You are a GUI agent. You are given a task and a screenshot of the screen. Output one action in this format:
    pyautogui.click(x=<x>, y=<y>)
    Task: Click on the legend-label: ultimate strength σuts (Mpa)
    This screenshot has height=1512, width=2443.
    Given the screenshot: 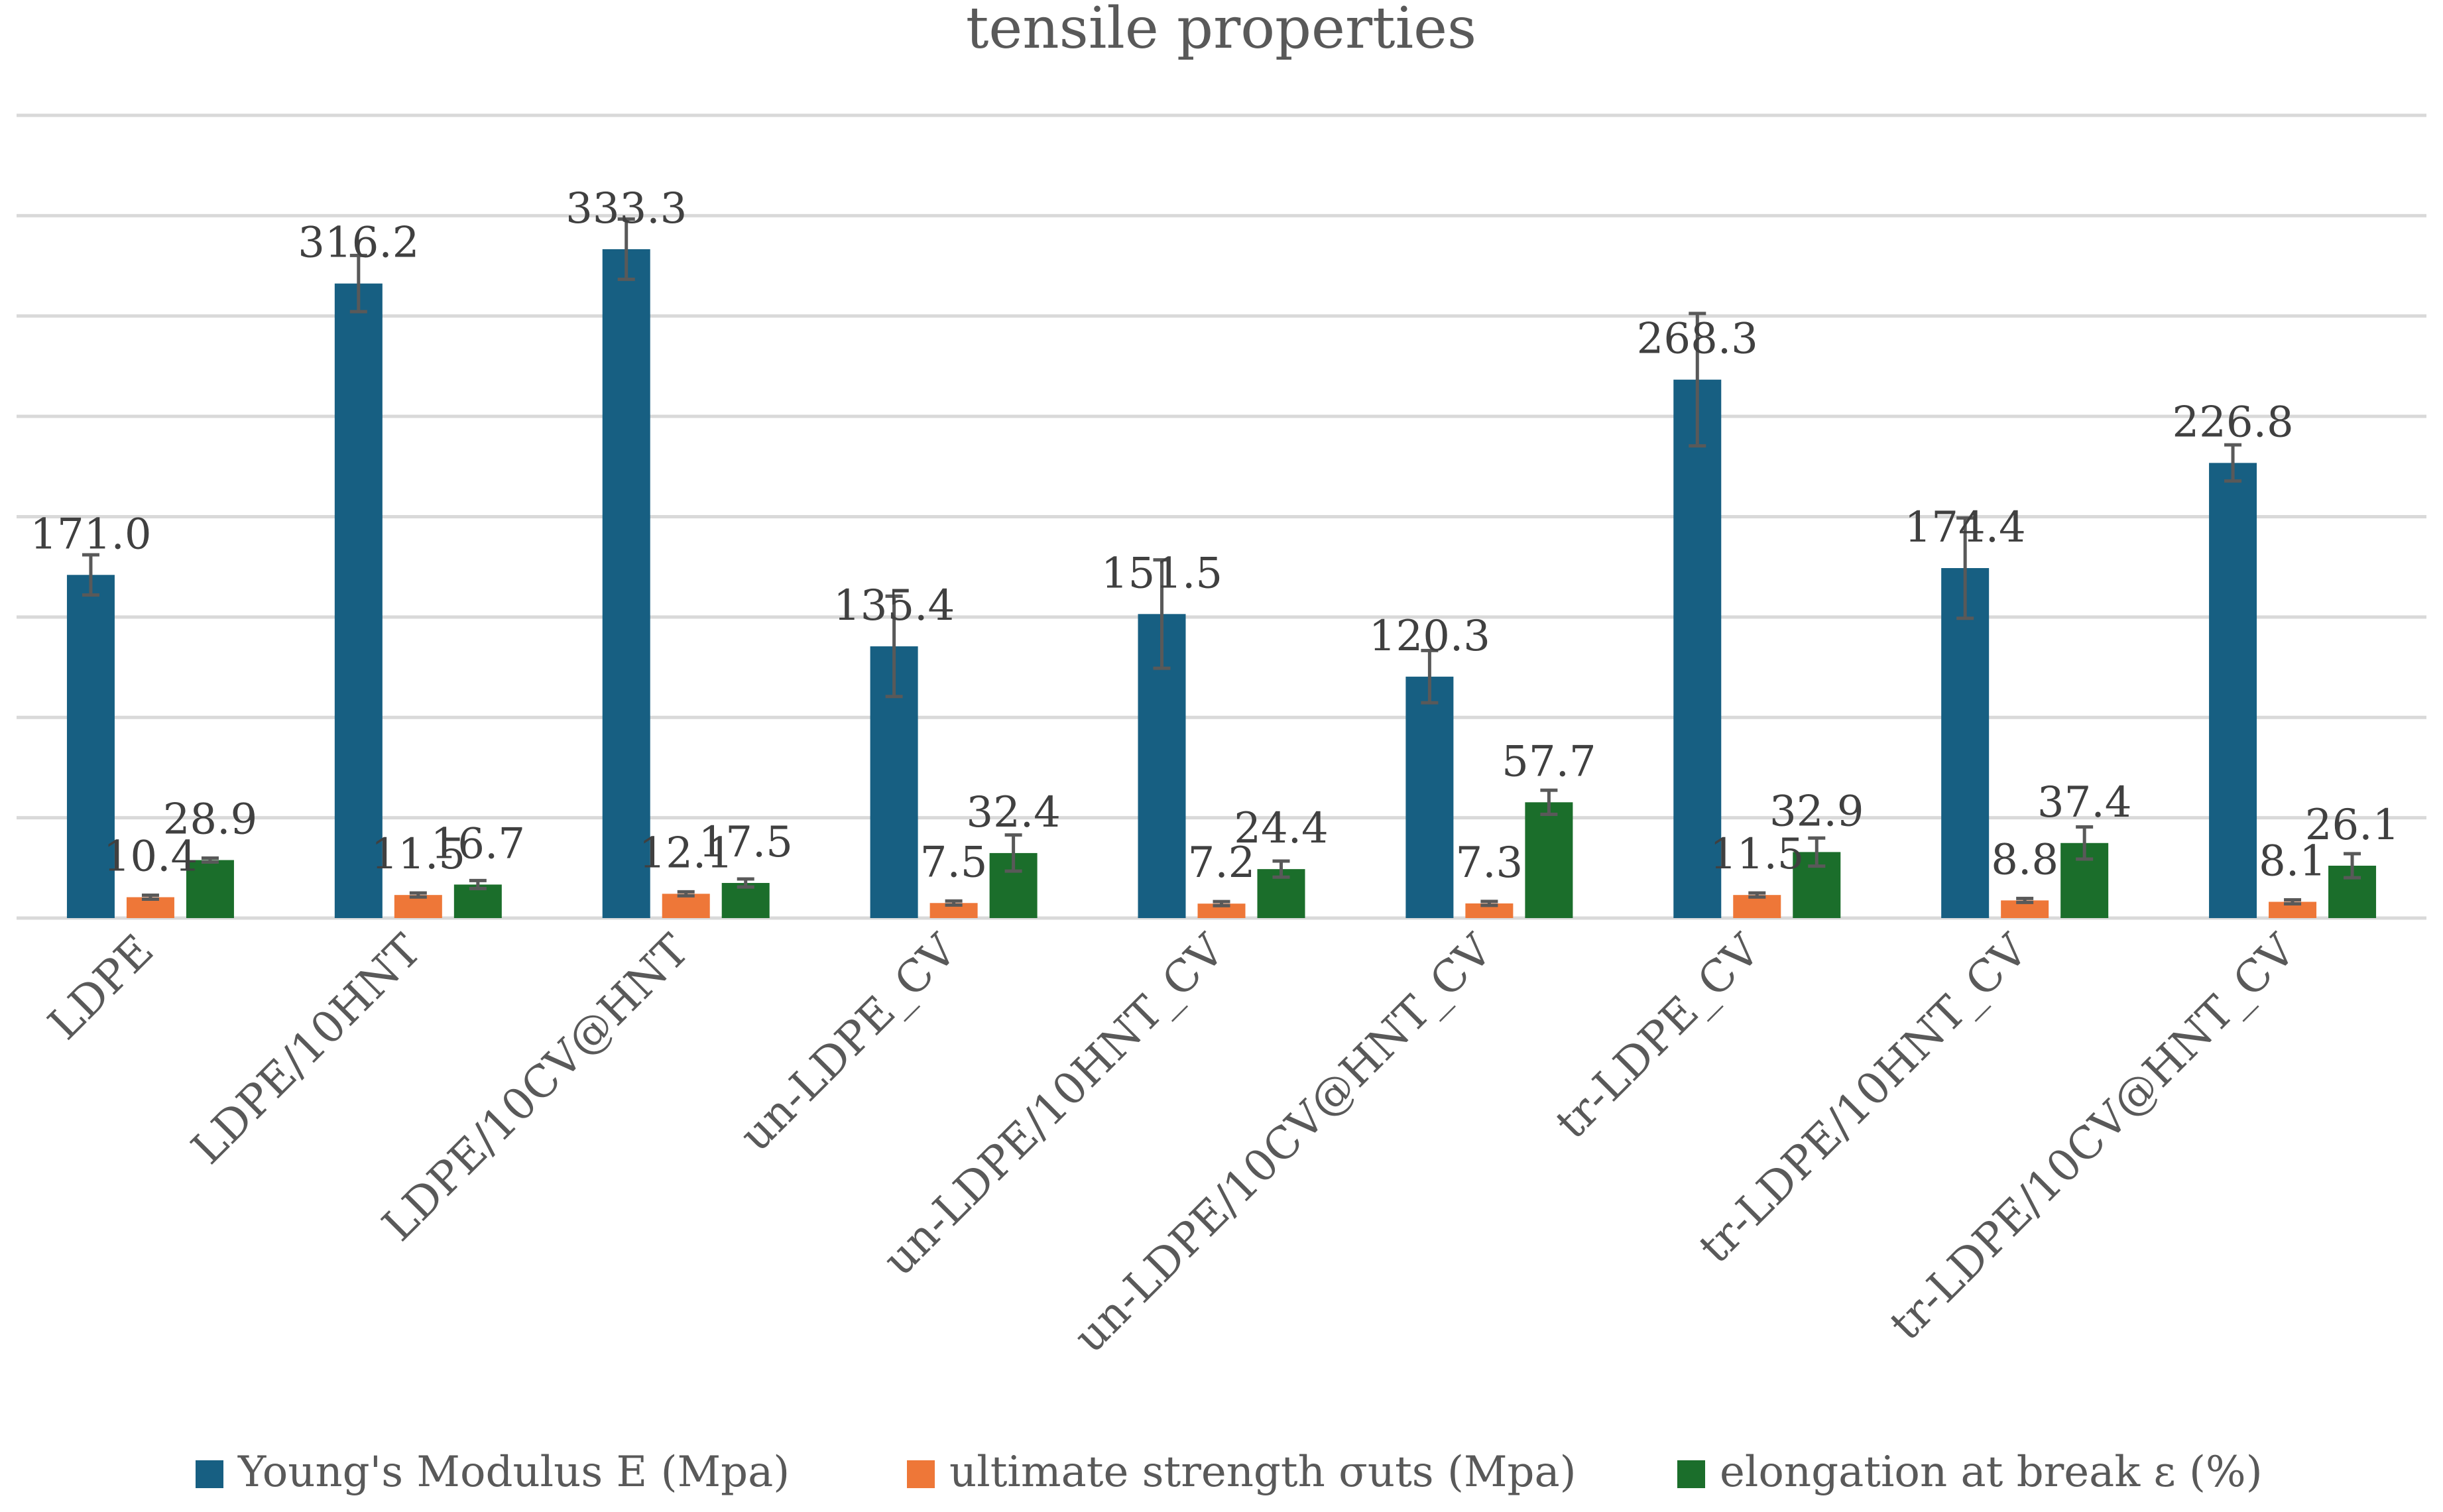 What is the action you would take?
    pyautogui.click(x=1263, y=1472)
    